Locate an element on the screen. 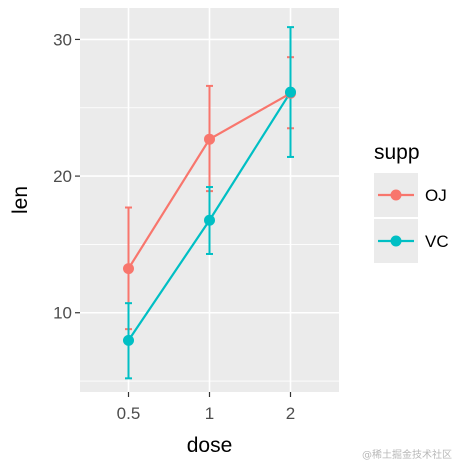 The image size is (458, 465). x-tick-label: 1 is located at coordinates (209, 413).